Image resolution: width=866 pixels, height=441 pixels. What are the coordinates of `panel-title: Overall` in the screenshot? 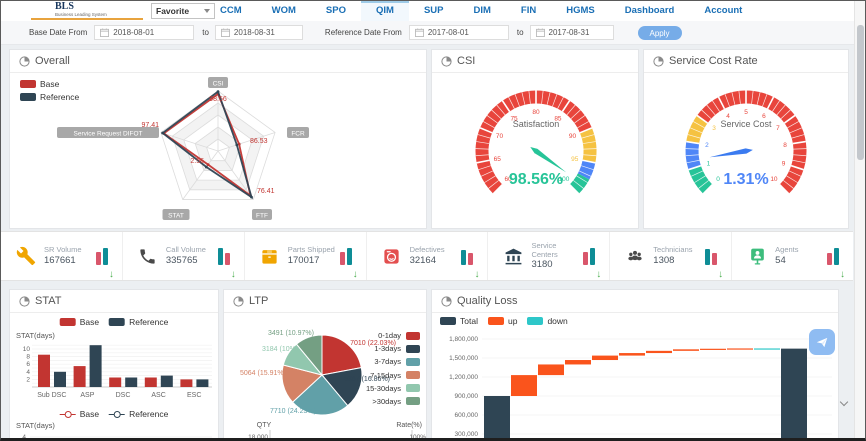 It's located at (52, 61).